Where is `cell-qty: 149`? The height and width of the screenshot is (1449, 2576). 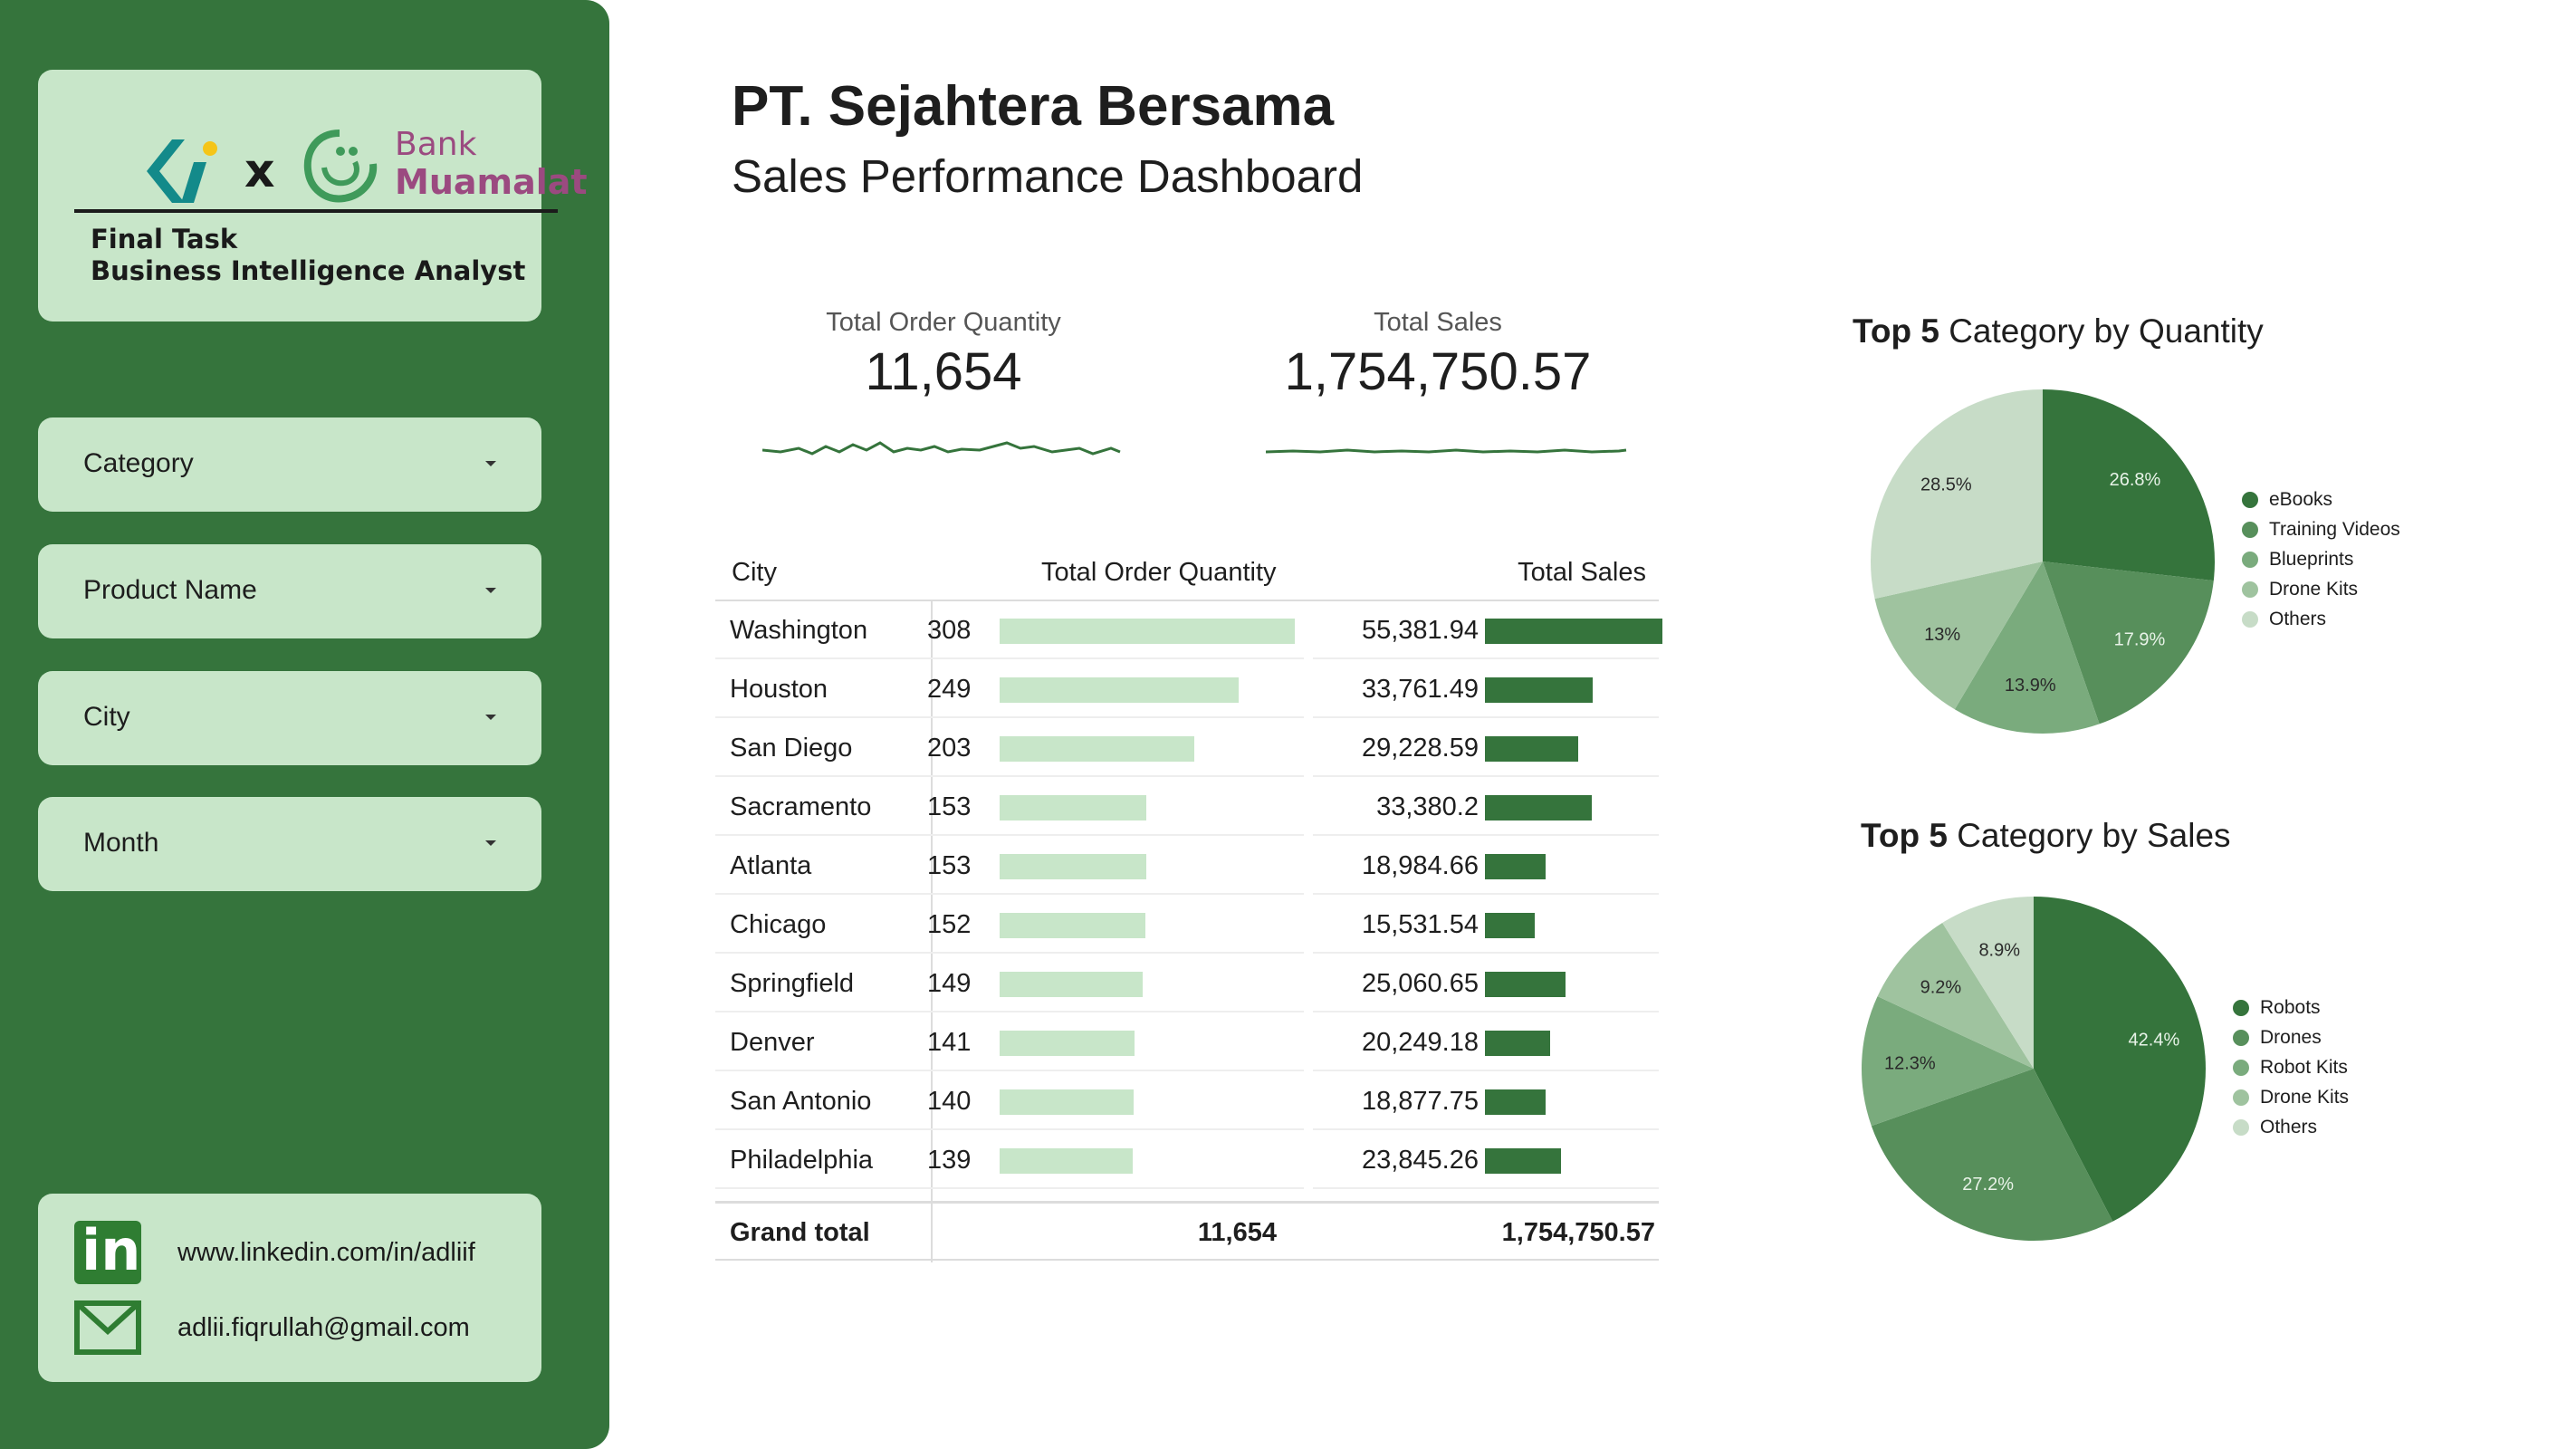
cell-qty: 149 is located at coordinates (949, 983).